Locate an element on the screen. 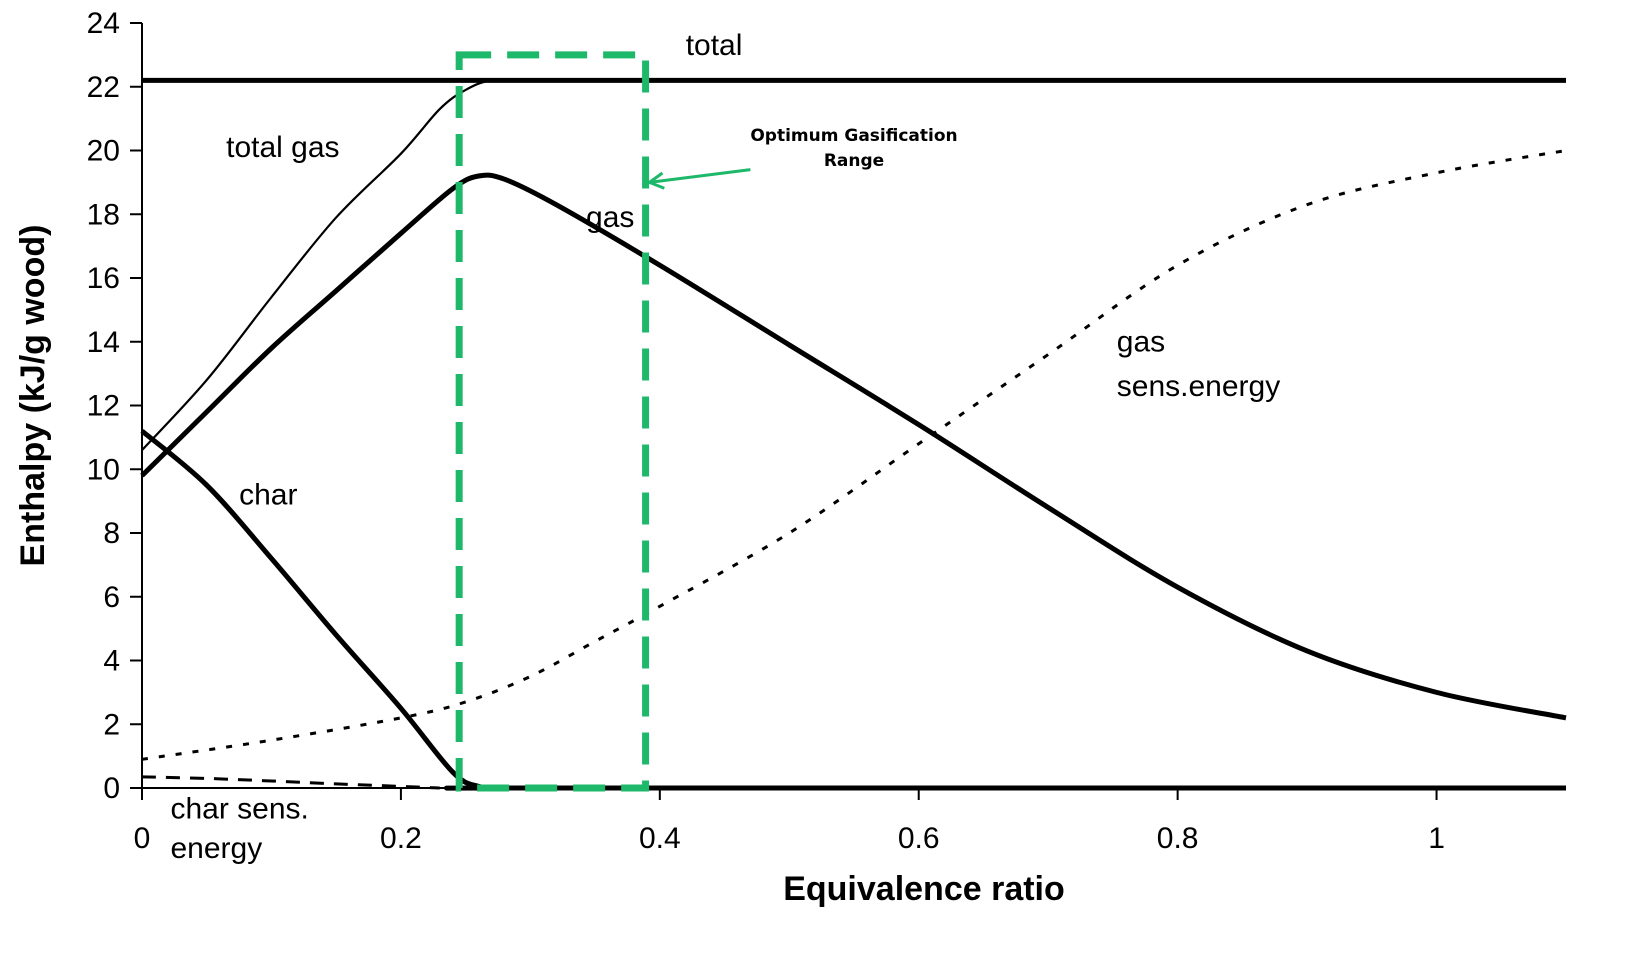 This screenshot has width=1646, height=956. x-tick-label: 1 is located at coordinates (1436, 838).